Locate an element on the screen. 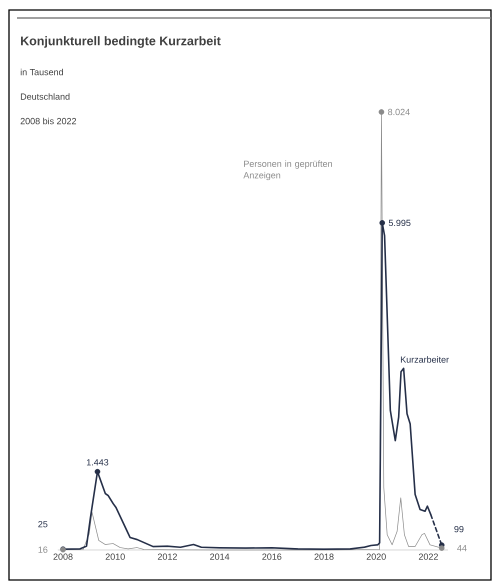 This screenshot has width=492, height=581. series-label: Kurzarbeiter is located at coordinates (424, 359).